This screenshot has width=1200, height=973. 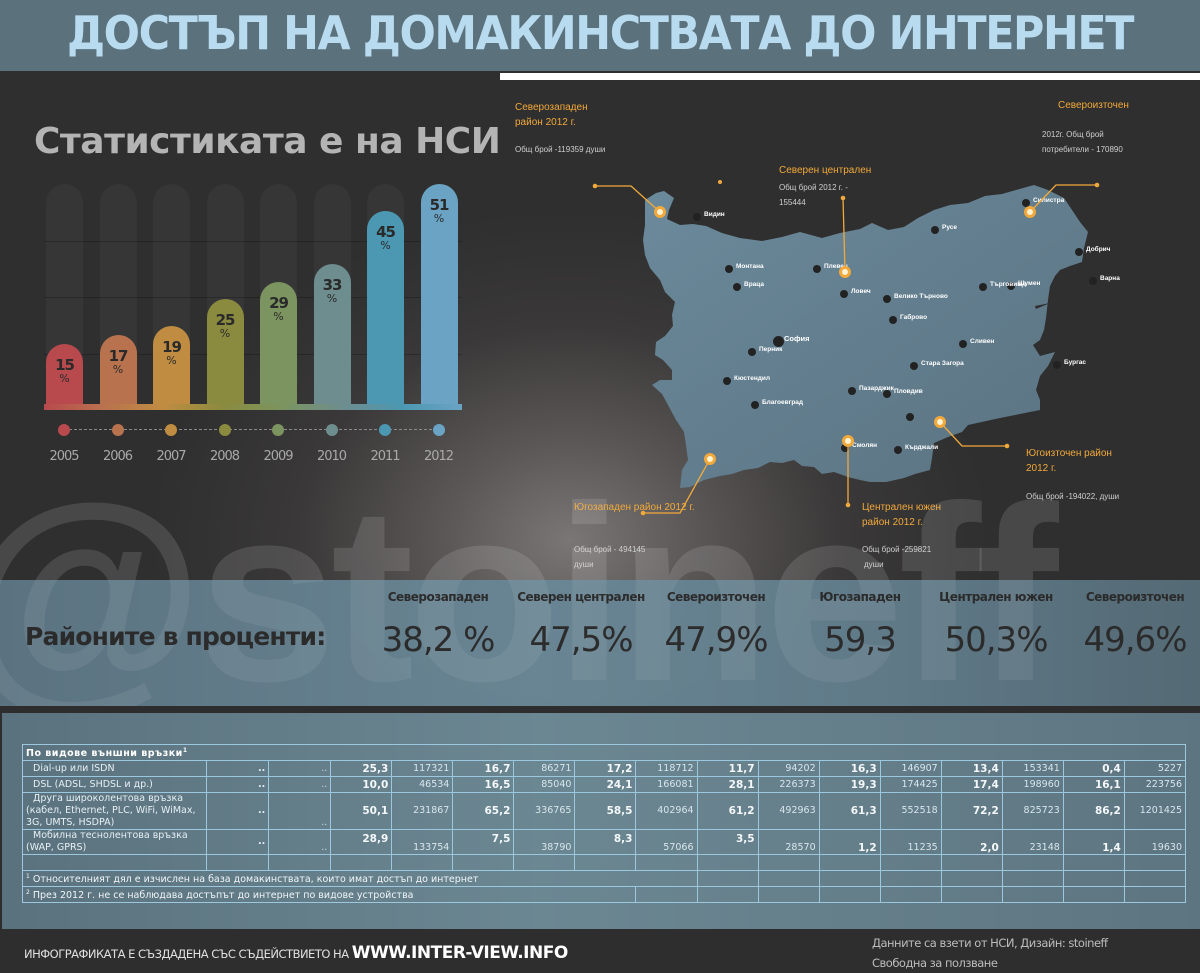 I want to click on regions-percent-label: Районите в проценти:, so click(x=175, y=636).